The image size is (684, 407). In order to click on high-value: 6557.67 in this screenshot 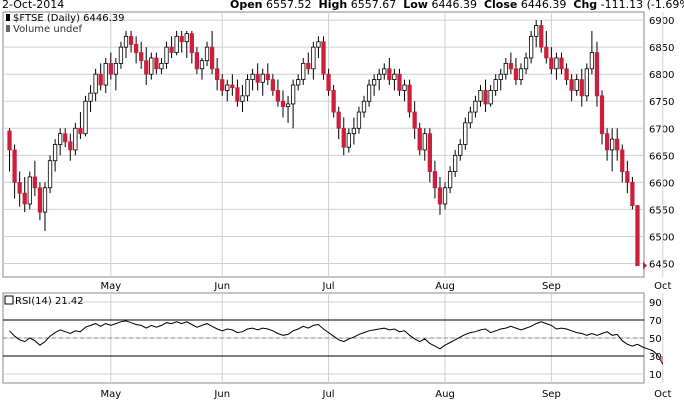, I will do `click(373, 5)`.